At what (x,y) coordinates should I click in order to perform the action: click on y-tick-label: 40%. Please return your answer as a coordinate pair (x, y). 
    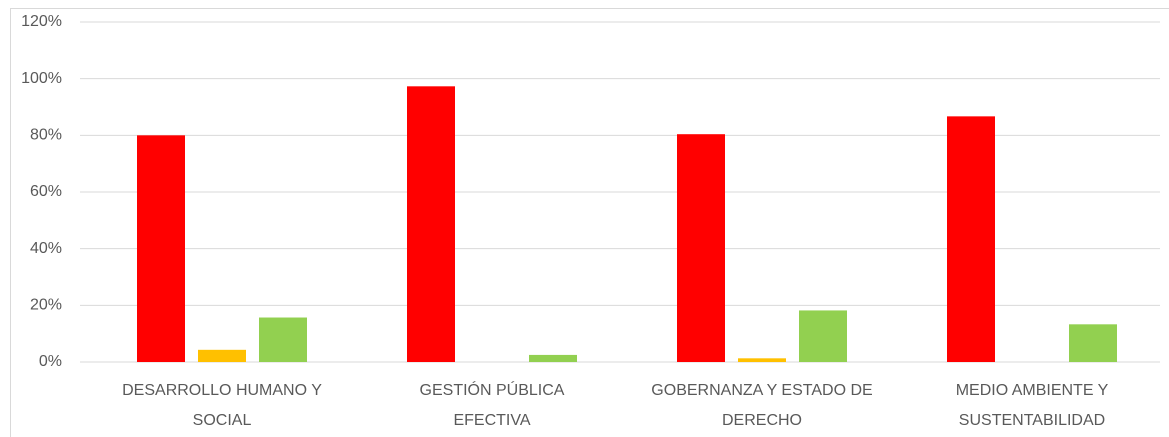
    Looking at the image, I should click on (46, 248).